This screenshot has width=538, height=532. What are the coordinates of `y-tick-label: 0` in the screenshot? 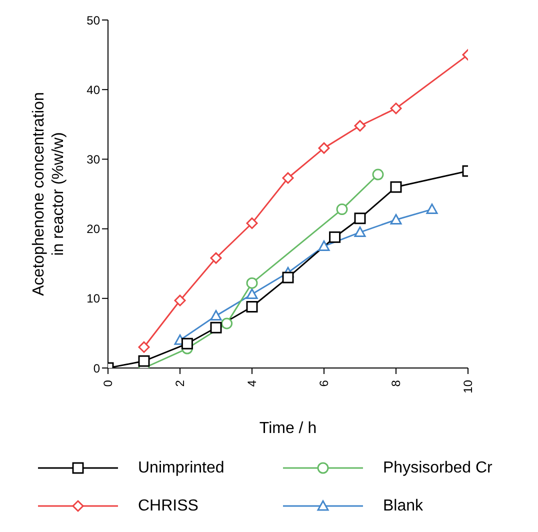 It's located at (96, 368).